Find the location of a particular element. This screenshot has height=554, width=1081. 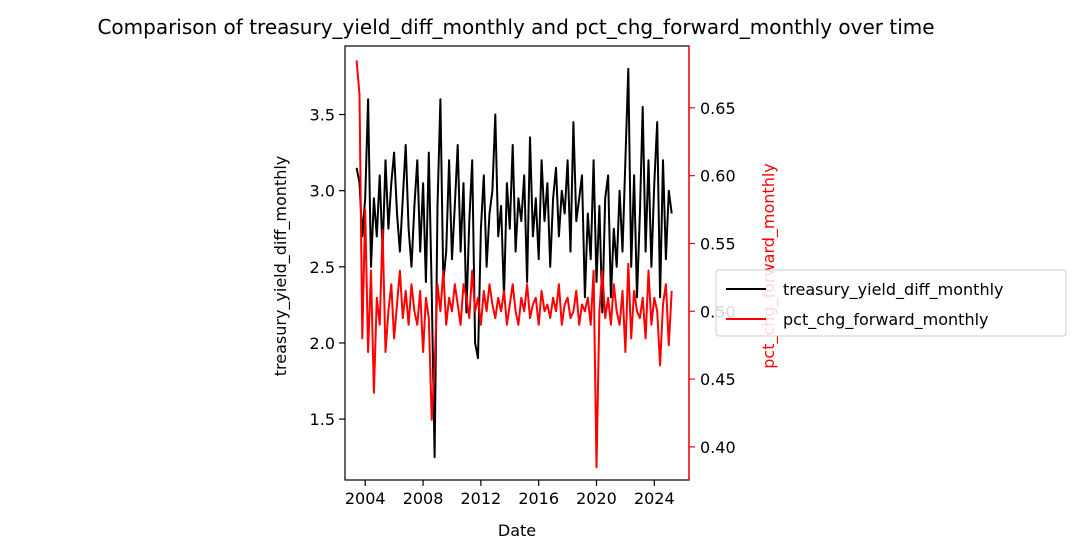

y-axis-left: 1.5 2.0 2.5 3.0 3.5 is located at coordinates (327, 267).